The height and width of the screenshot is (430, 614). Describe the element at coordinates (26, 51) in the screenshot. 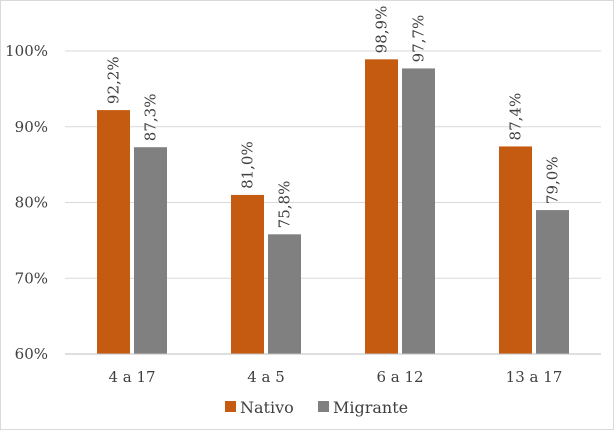

I see `y-tick-label: 100%` at that location.